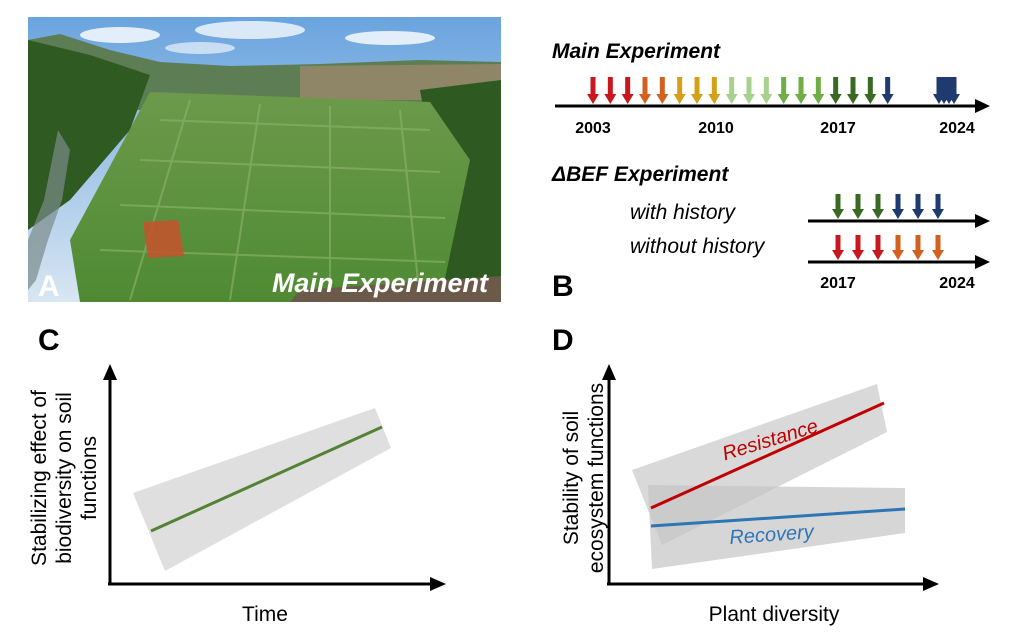  Describe the element at coordinates (783, 90) in the screenshot. I see `main-arrow-2014` at that location.